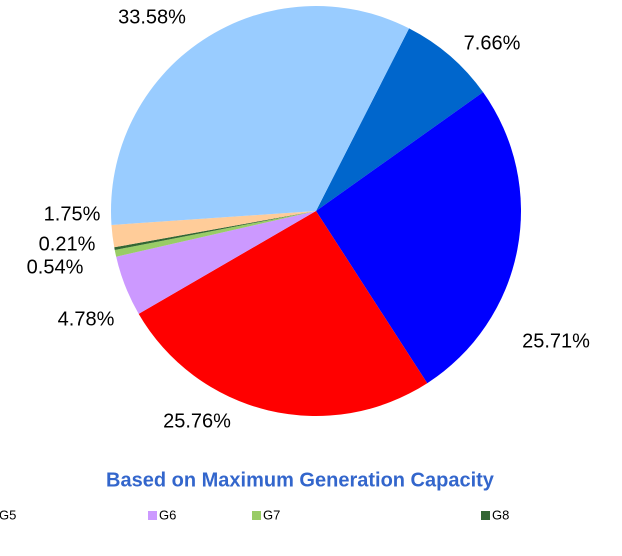 This screenshot has height=556, width=622. What do you see at coordinates (492, 43) in the screenshot?
I see `slice-label: 7.66%` at bounding box center [492, 43].